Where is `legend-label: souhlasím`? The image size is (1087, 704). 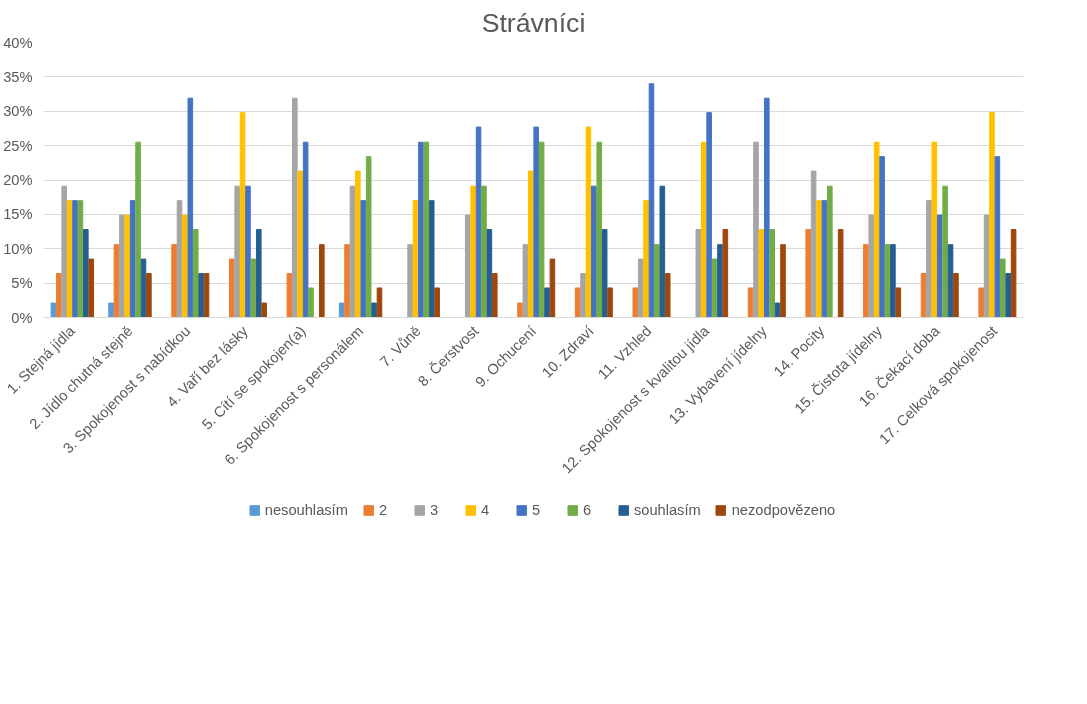 legend-label: souhlasím is located at coordinates (667, 510).